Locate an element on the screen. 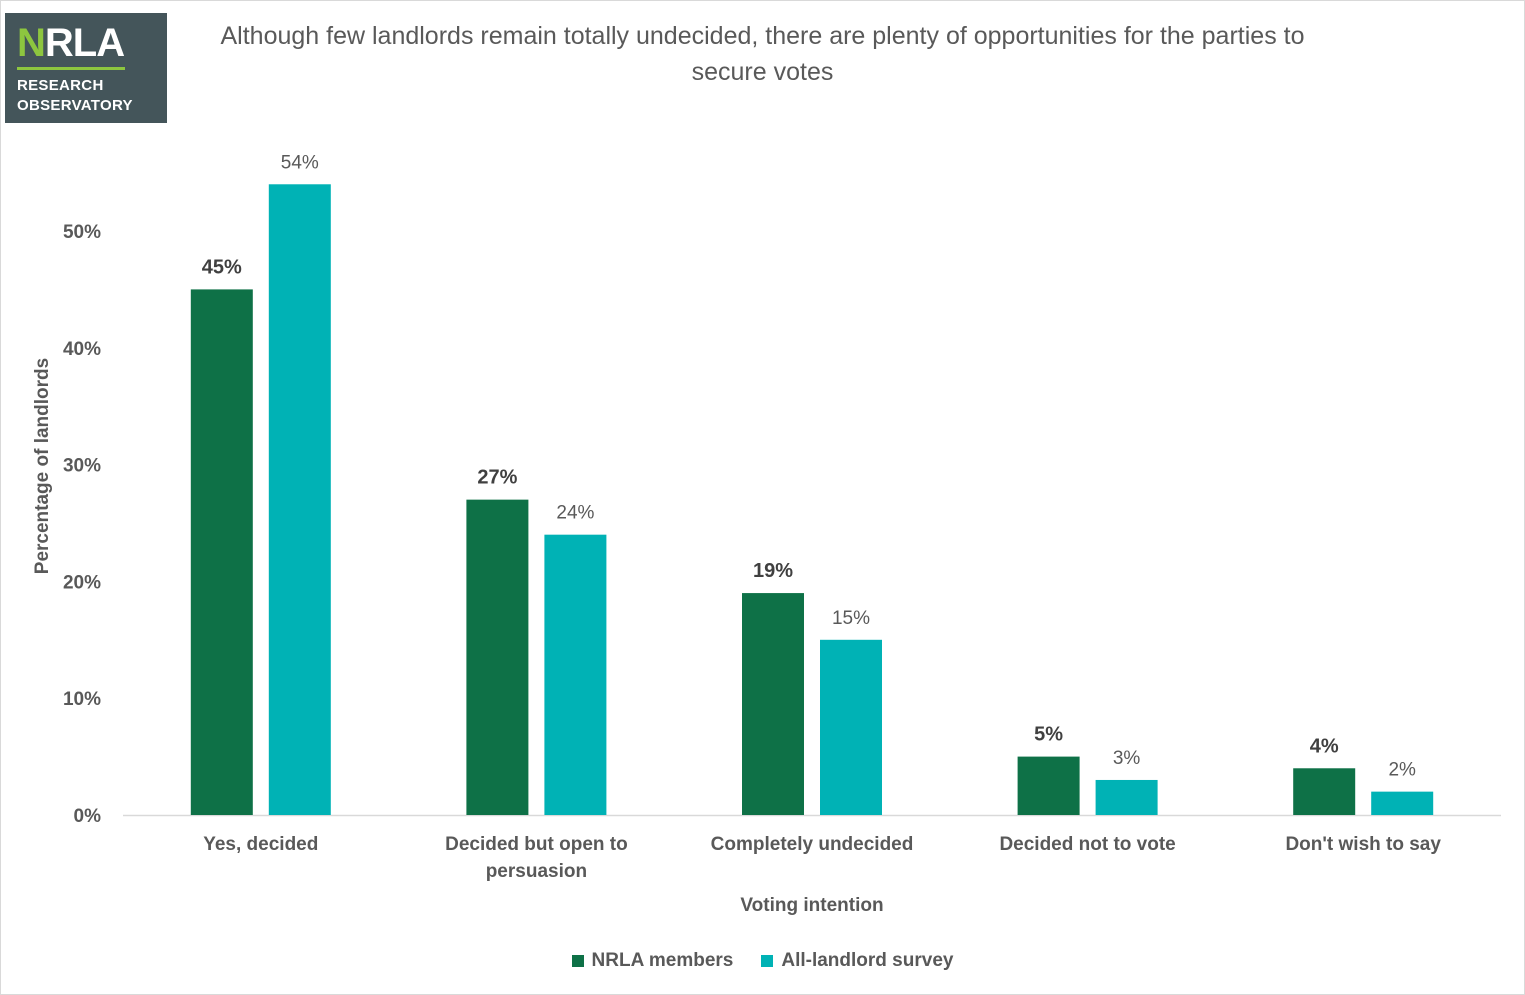 This screenshot has height=995, width=1525. x-axis-label: Voting intention is located at coordinates (811, 905).